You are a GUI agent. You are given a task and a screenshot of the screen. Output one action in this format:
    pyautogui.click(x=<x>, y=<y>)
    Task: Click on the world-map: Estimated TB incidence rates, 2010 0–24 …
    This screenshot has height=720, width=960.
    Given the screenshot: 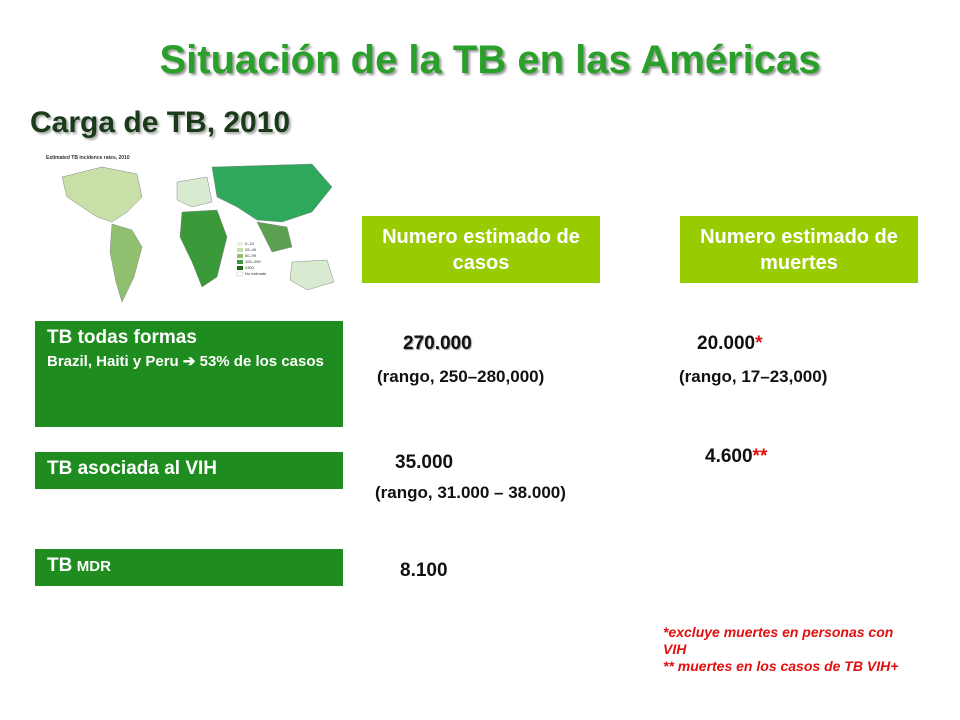 What is the action you would take?
    pyautogui.click(x=195, y=232)
    